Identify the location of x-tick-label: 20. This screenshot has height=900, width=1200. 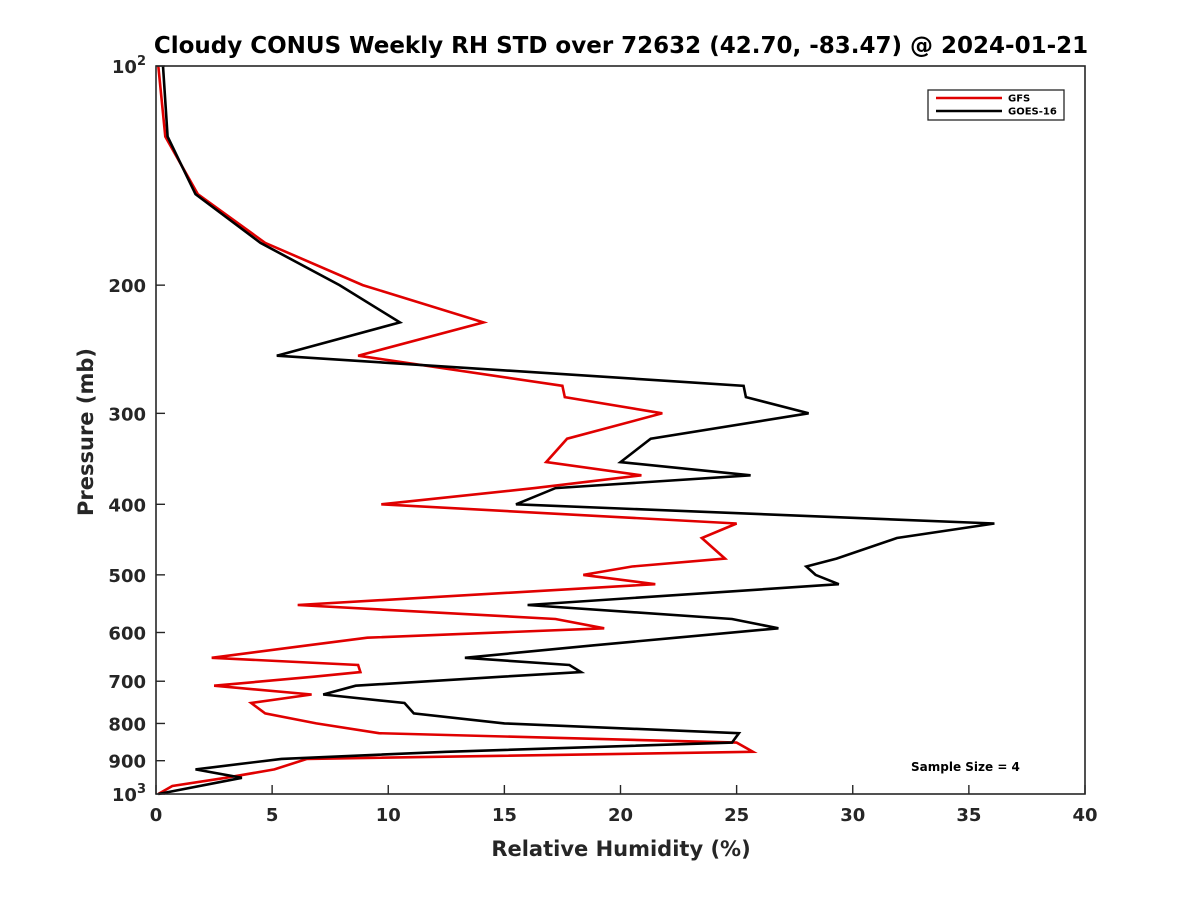
(620, 815).